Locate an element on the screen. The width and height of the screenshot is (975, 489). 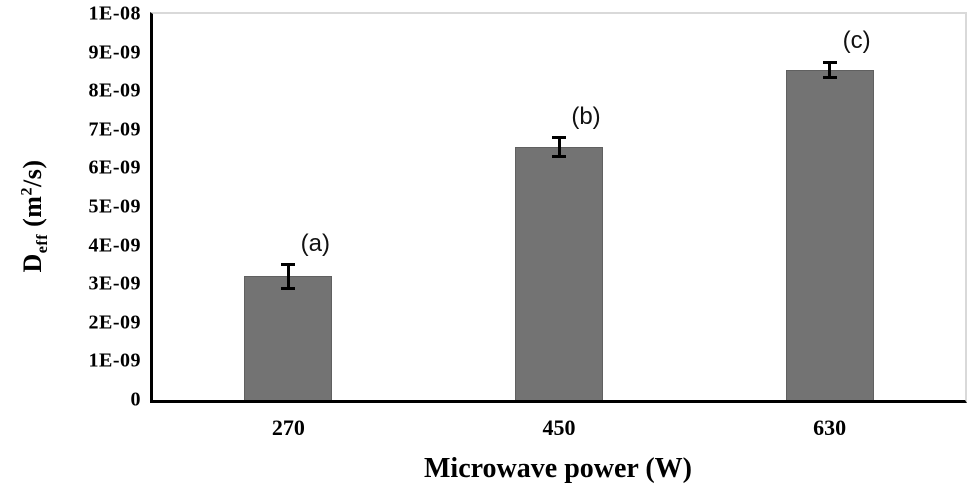
y-tick-label: 7E-09 is located at coordinates (114, 129).